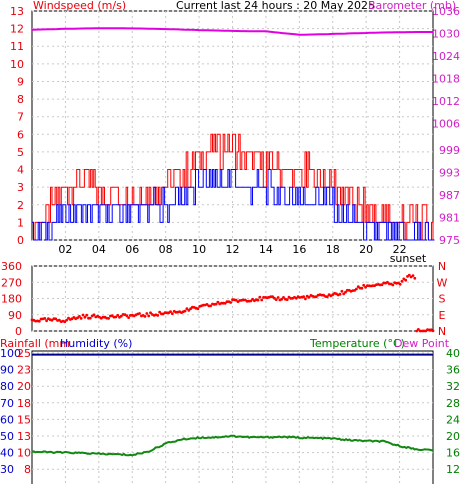 This screenshot has height=484, width=463. What do you see at coordinates (17, 46) in the screenshot?
I see `y-tick-label-wind: 11` at bounding box center [17, 46].